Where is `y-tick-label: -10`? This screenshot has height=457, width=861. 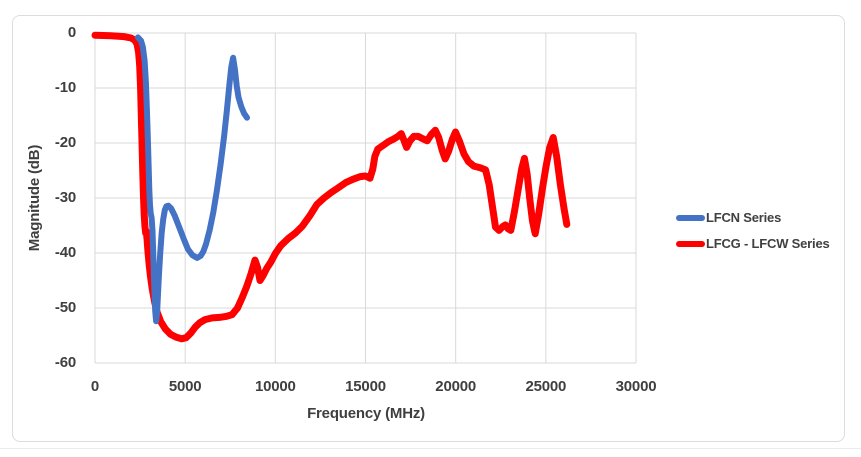 y-tick-label: -10 is located at coordinates (65, 87).